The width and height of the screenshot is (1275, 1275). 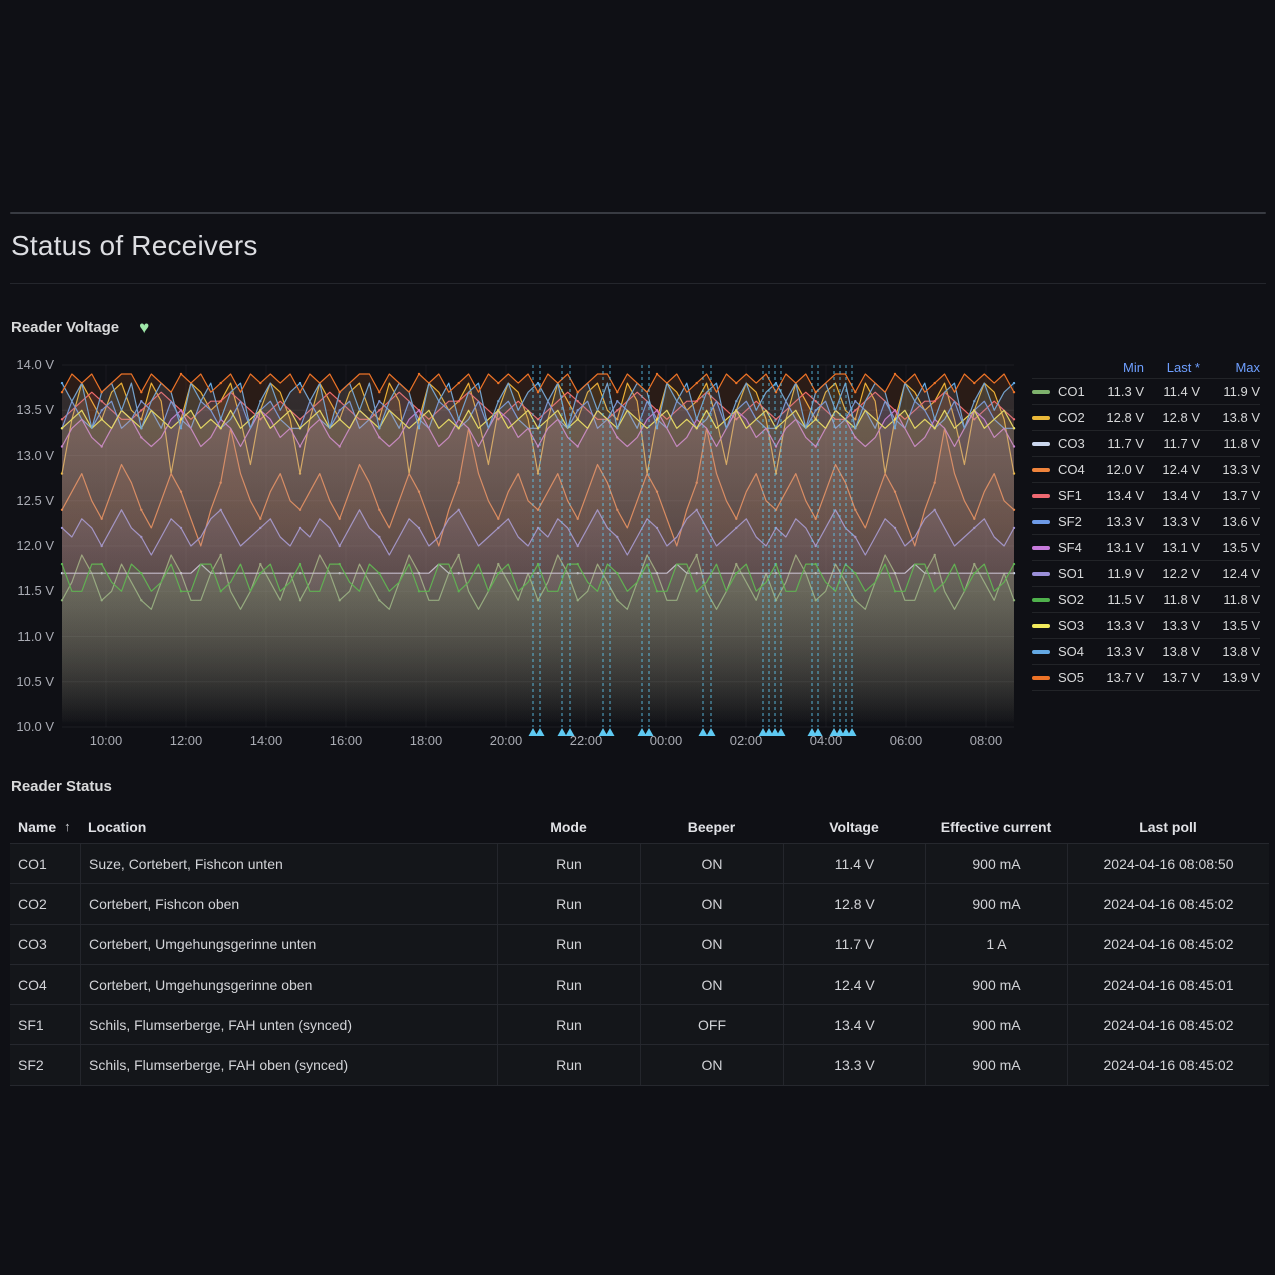 I want to click on cell-beeper: OFF, so click(x=711, y=1025).